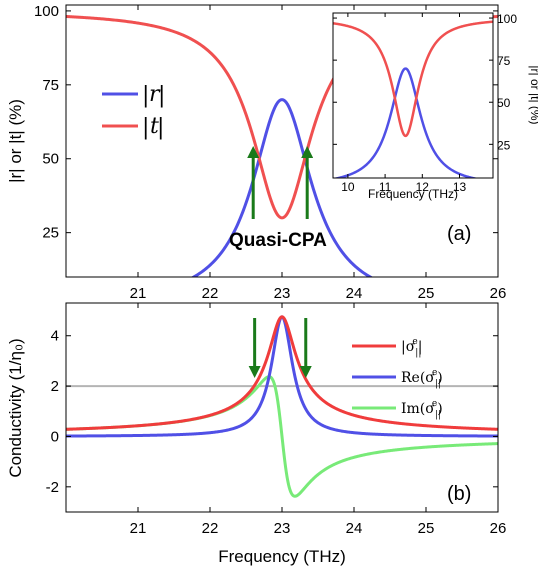 The image size is (538, 573). I want to click on y-tick-label: 0, so click(55, 436).